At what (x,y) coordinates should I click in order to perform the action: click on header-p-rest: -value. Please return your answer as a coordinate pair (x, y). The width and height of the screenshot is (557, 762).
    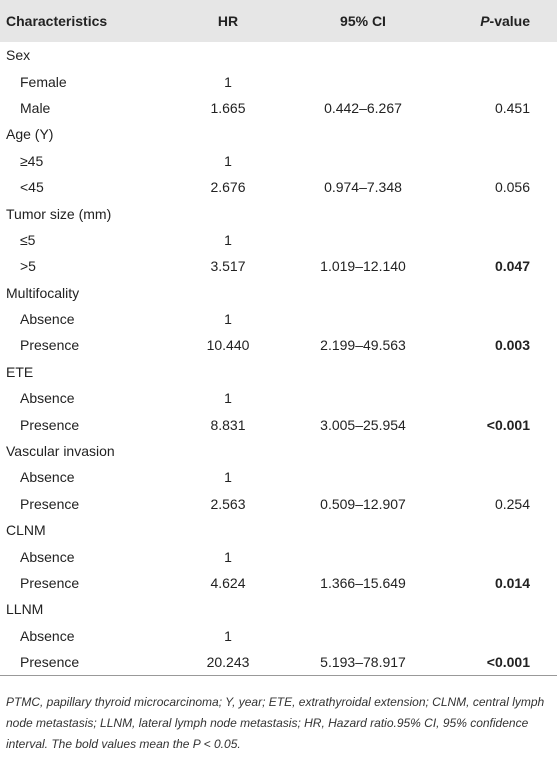
    Looking at the image, I should click on (509, 21).